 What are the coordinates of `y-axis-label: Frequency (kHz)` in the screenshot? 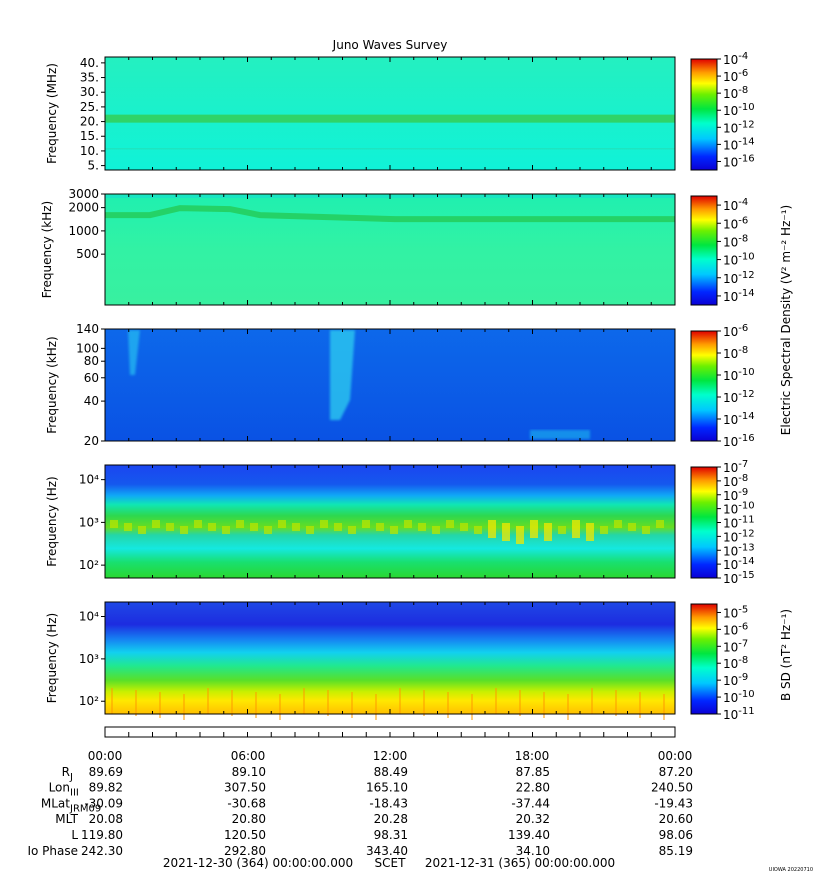 It's located at (52, 384).